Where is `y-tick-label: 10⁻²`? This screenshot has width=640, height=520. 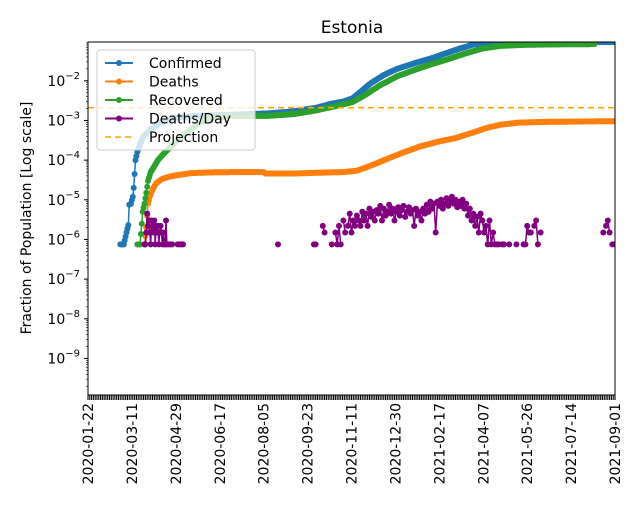 y-tick-label: 10⁻² is located at coordinates (63, 80).